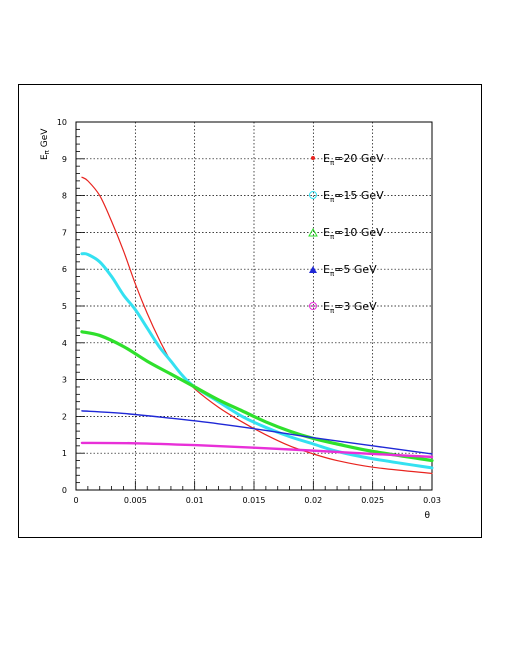 The height and width of the screenshot is (654, 505). What do you see at coordinates (47, 151) in the screenshot?
I see `y-label-sub: π` at bounding box center [47, 151].